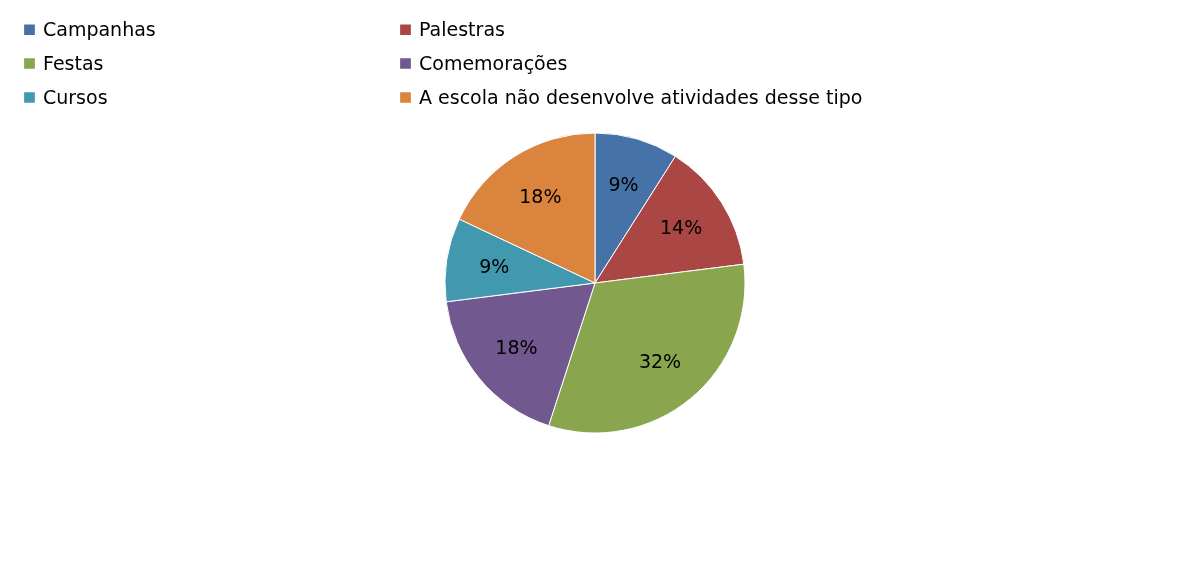  I want to click on legend-label: Festas, so click(73, 62).